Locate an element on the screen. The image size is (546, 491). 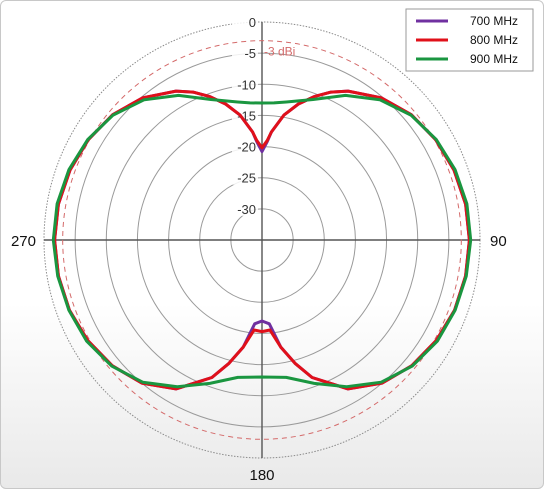
legend-label: 700 MHz is located at coordinates (494, 21).